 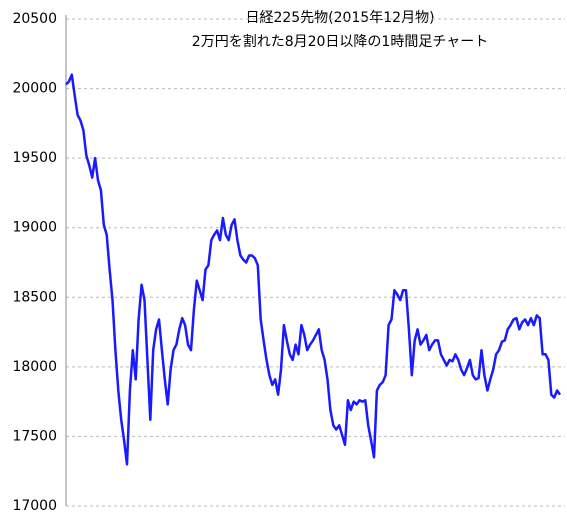 I want to click on y-tick-label: 17000, so click(x=34, y=506).